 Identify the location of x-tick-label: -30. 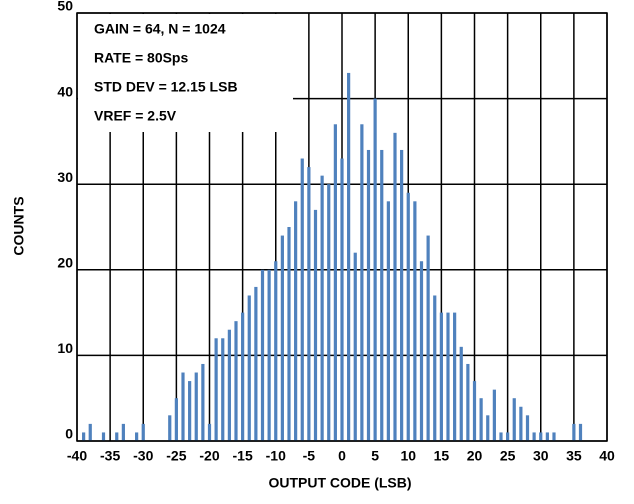
(143, 456).